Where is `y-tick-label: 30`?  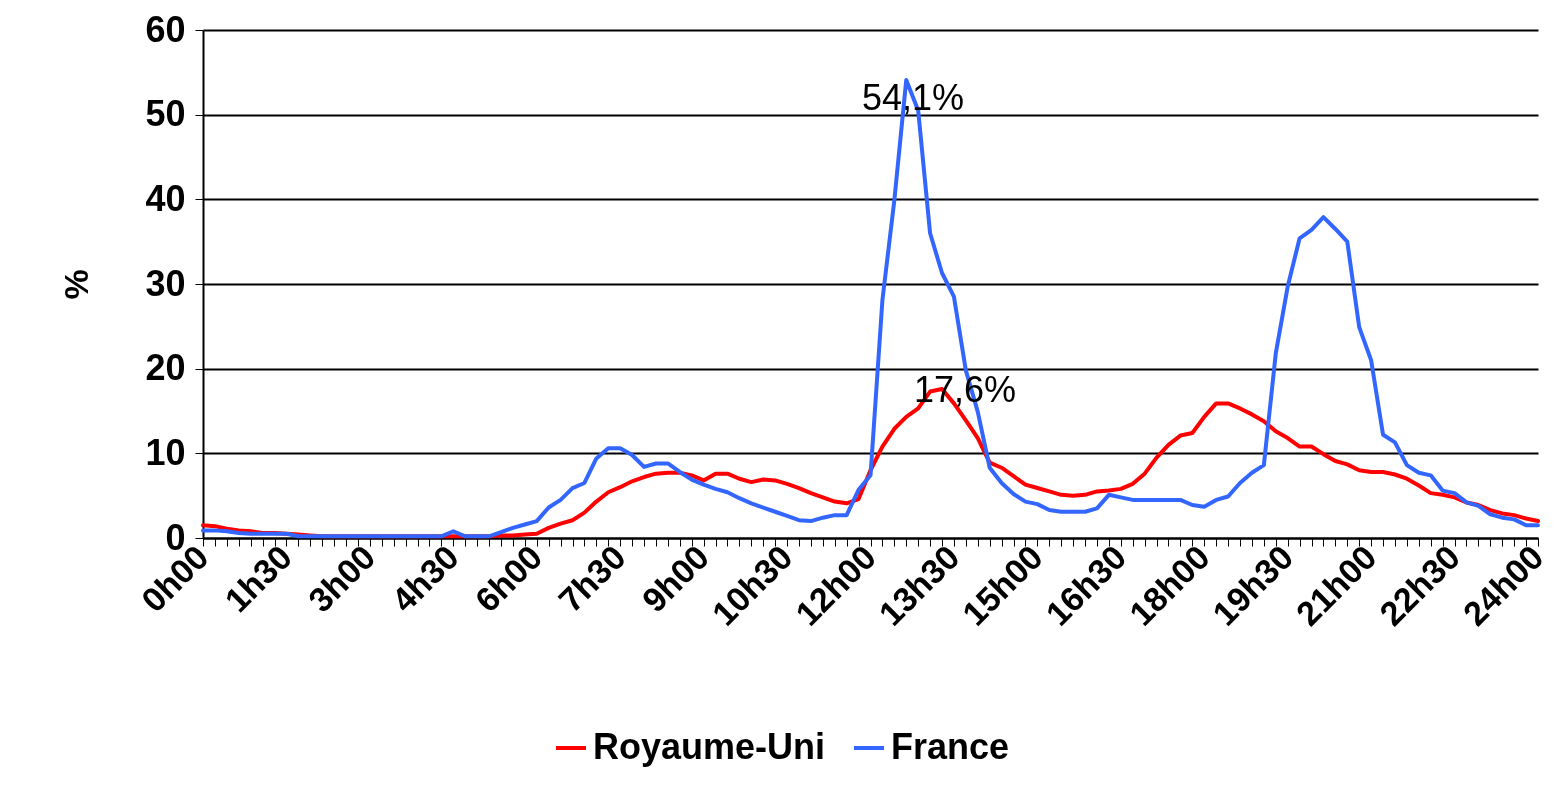 y-tick-label: 30 is located at coordinates (165, 283).